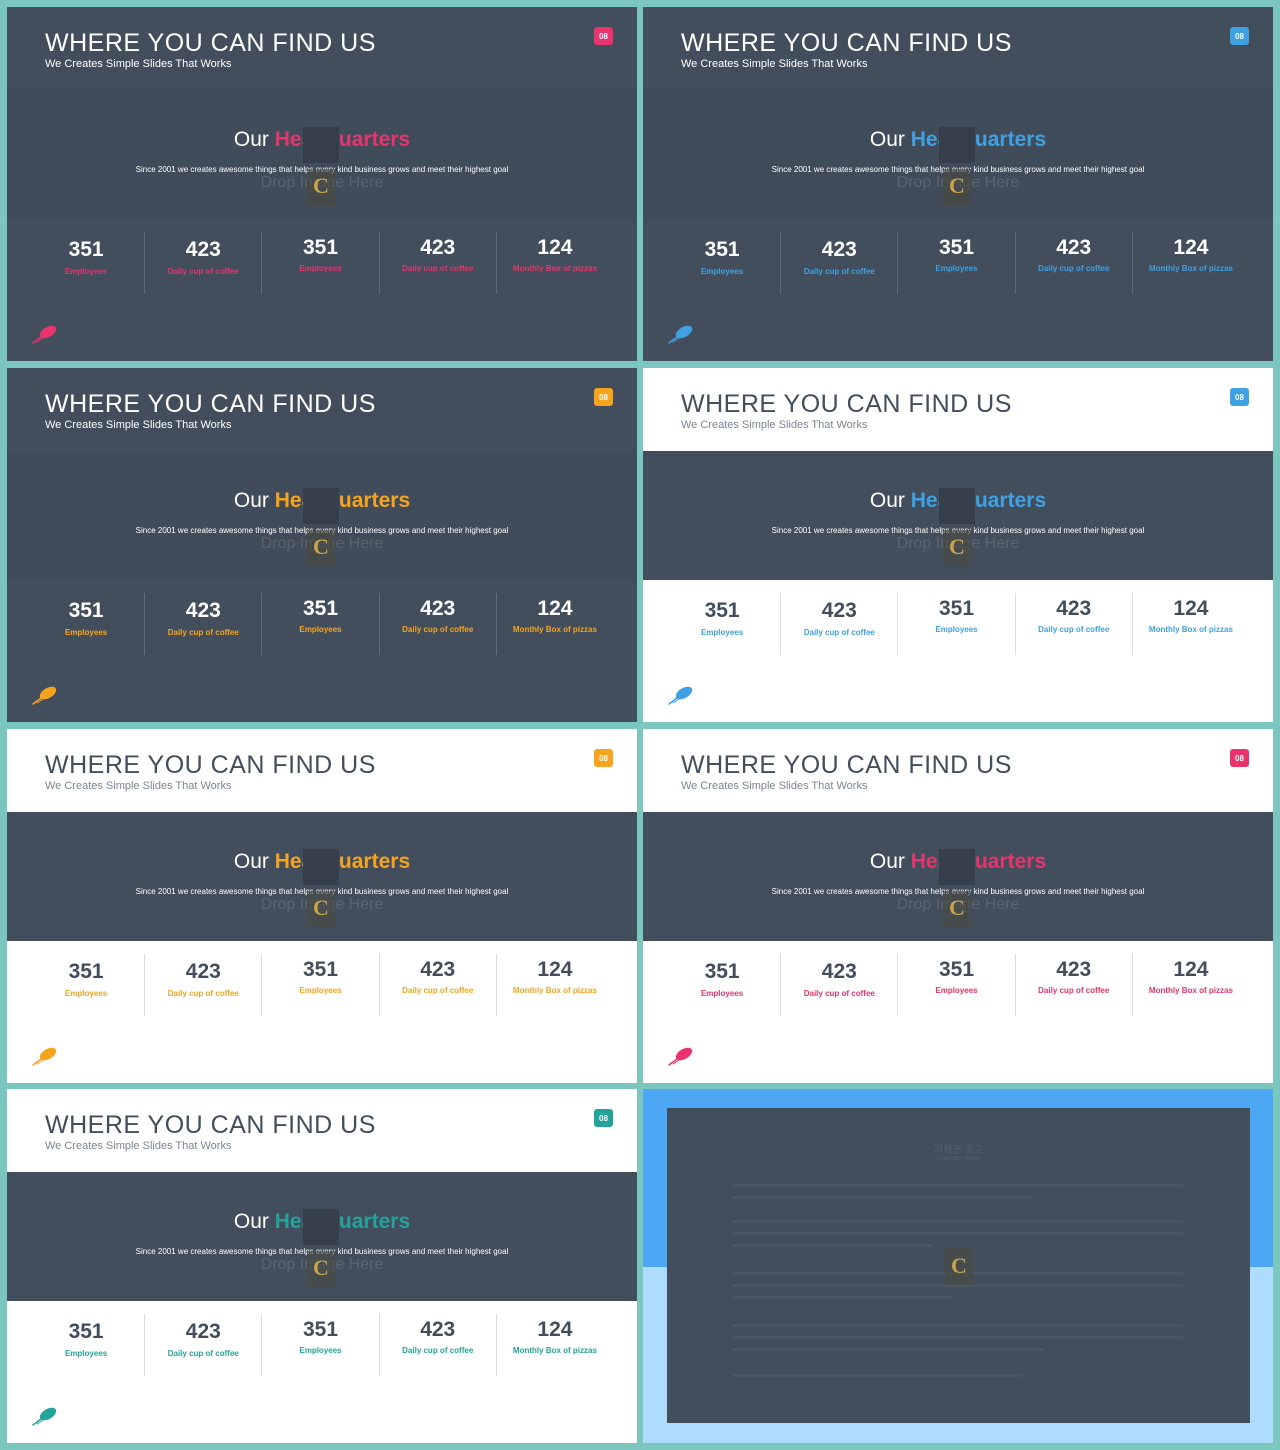  I want to click on notice-title: 저작권 공고, so click(958, 1150).